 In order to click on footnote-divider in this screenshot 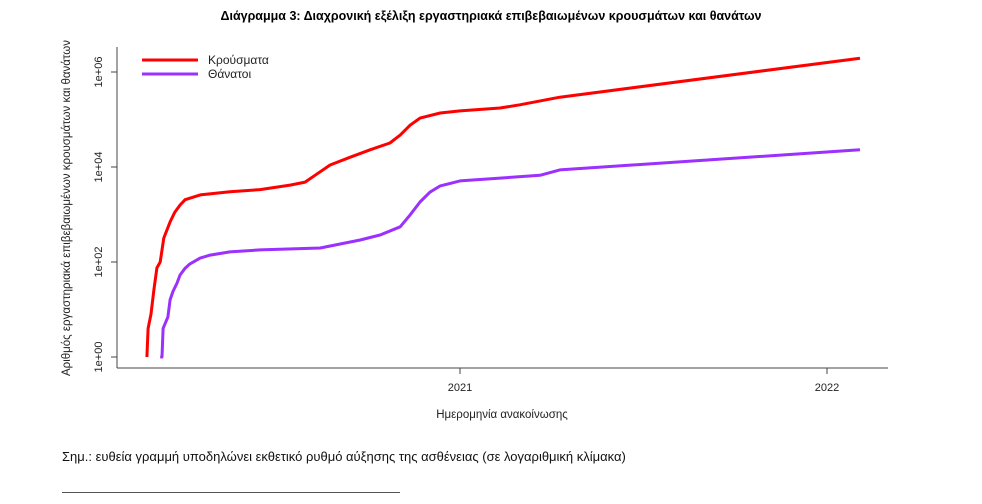, I will do `click(231, 492)`.